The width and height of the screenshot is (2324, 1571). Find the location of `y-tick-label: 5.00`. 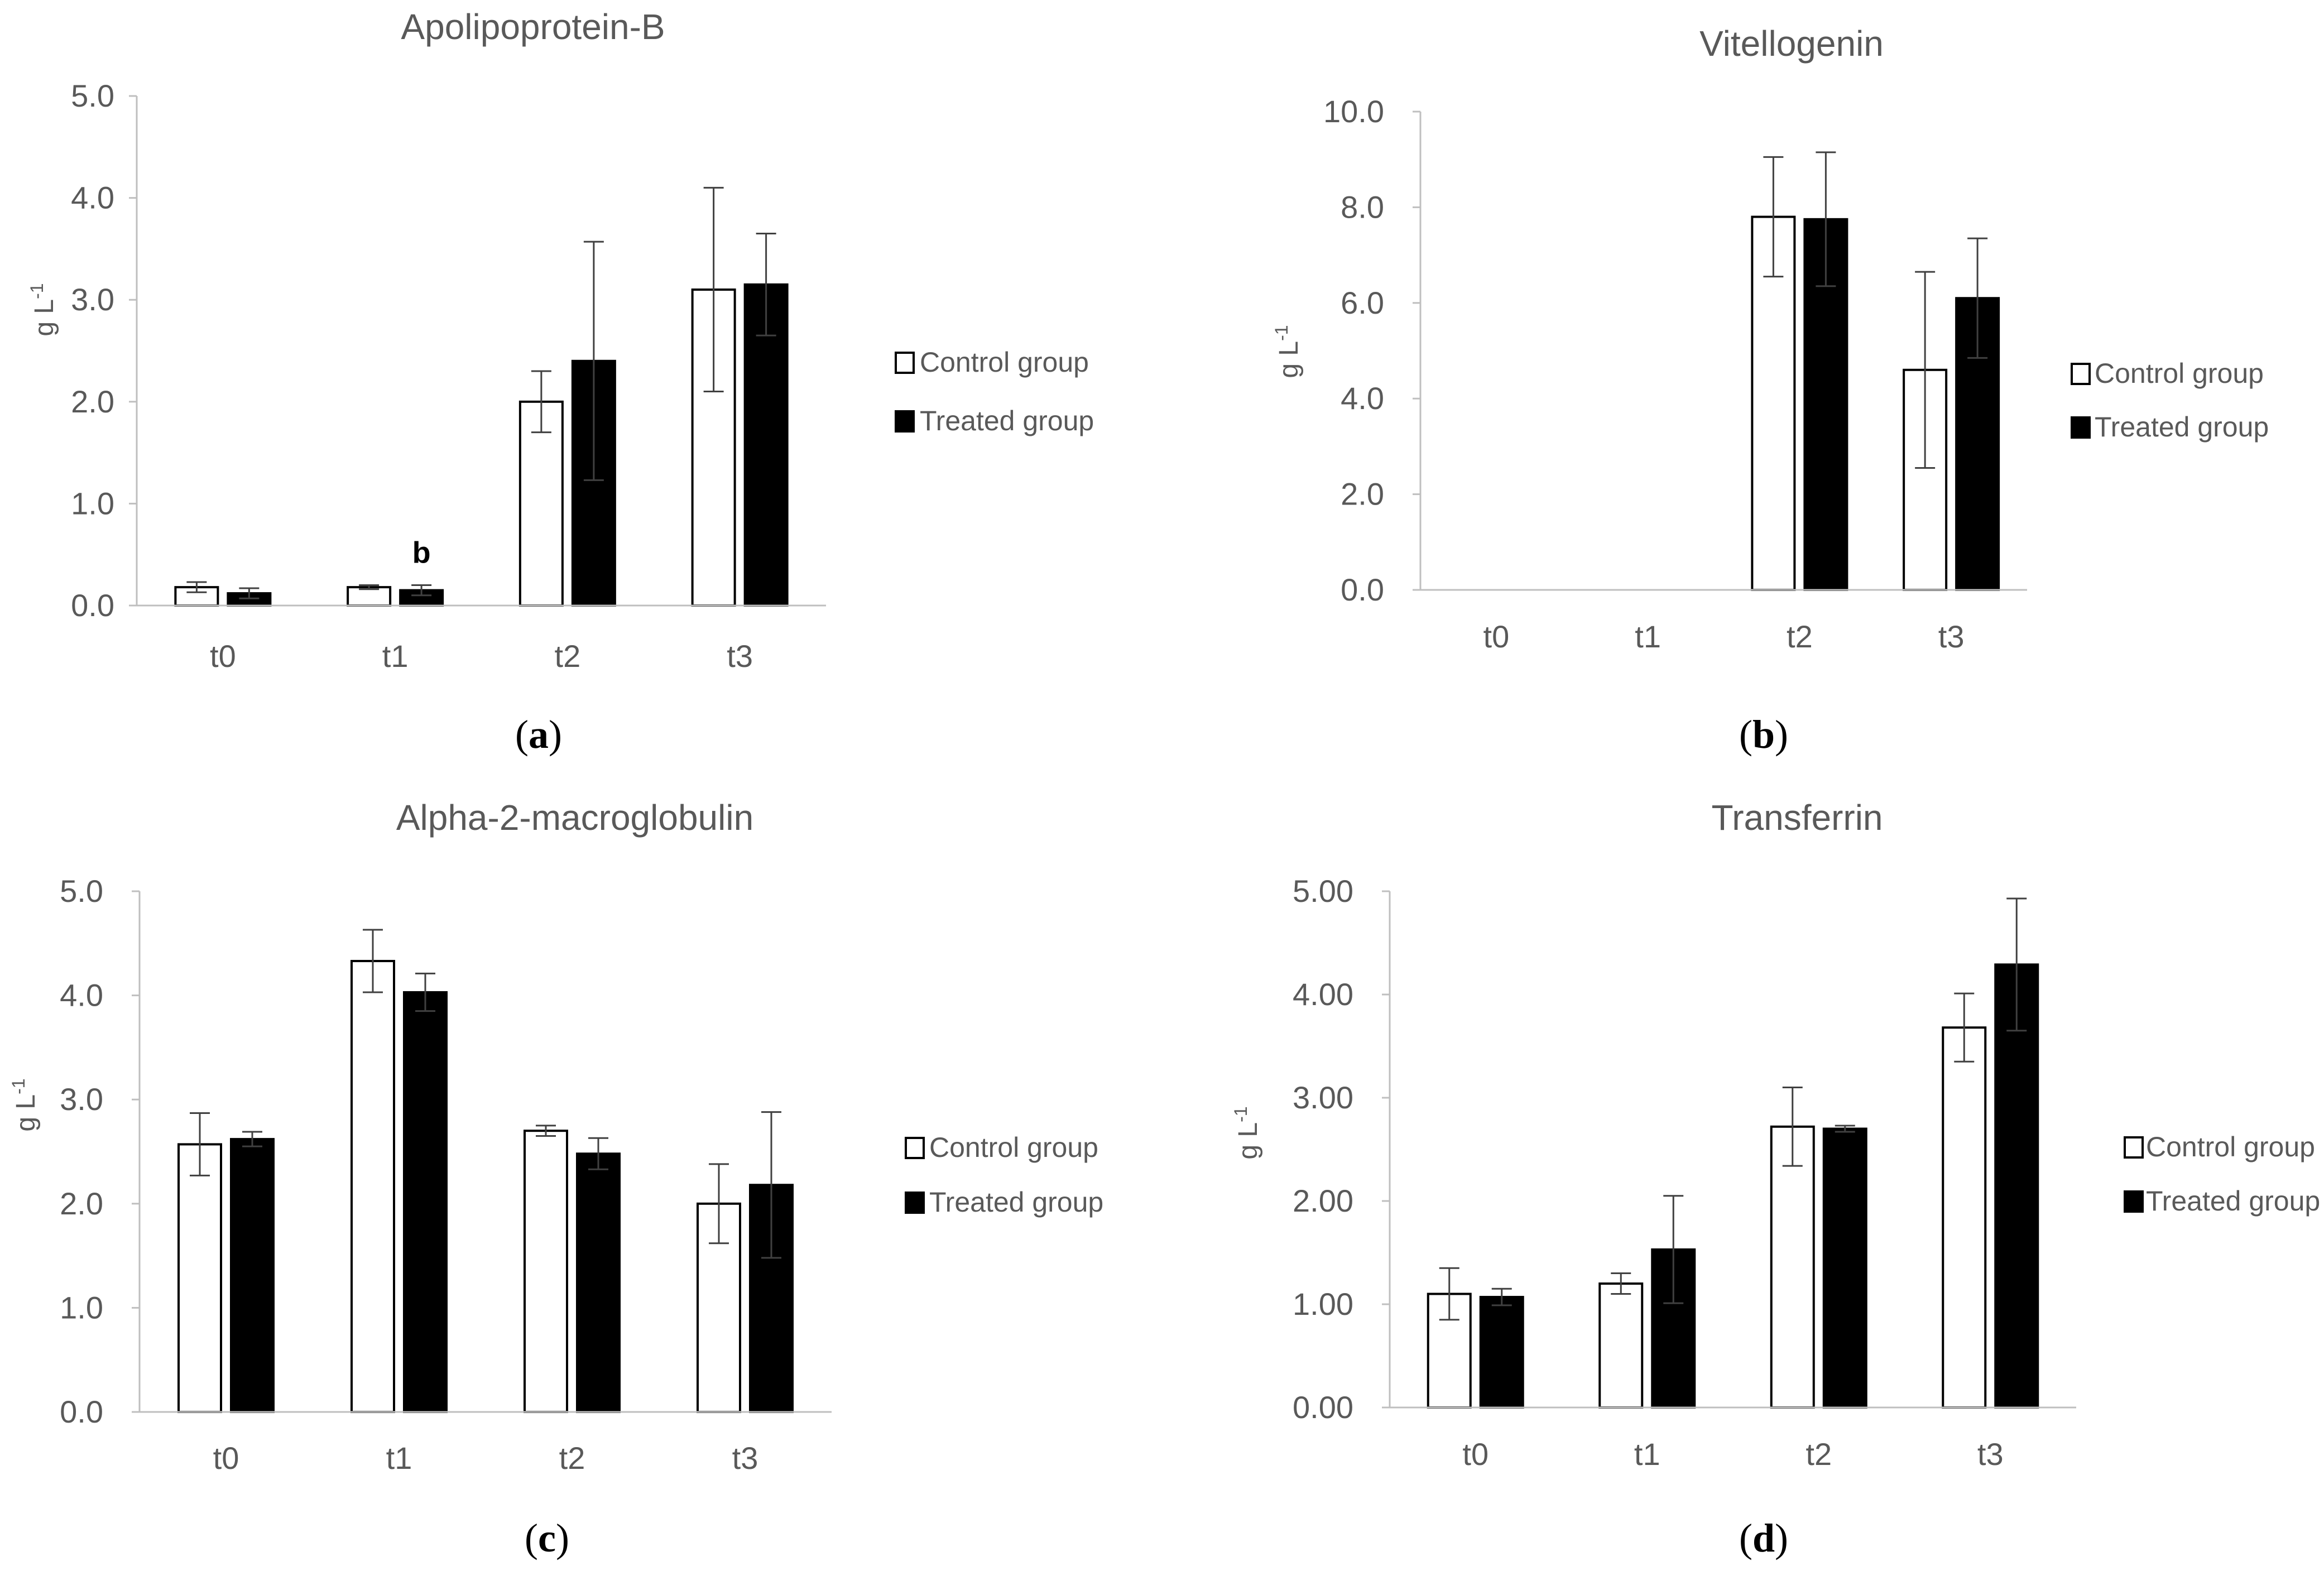

y-tick-label: 5.00 is located at coordinates (1323, 891).